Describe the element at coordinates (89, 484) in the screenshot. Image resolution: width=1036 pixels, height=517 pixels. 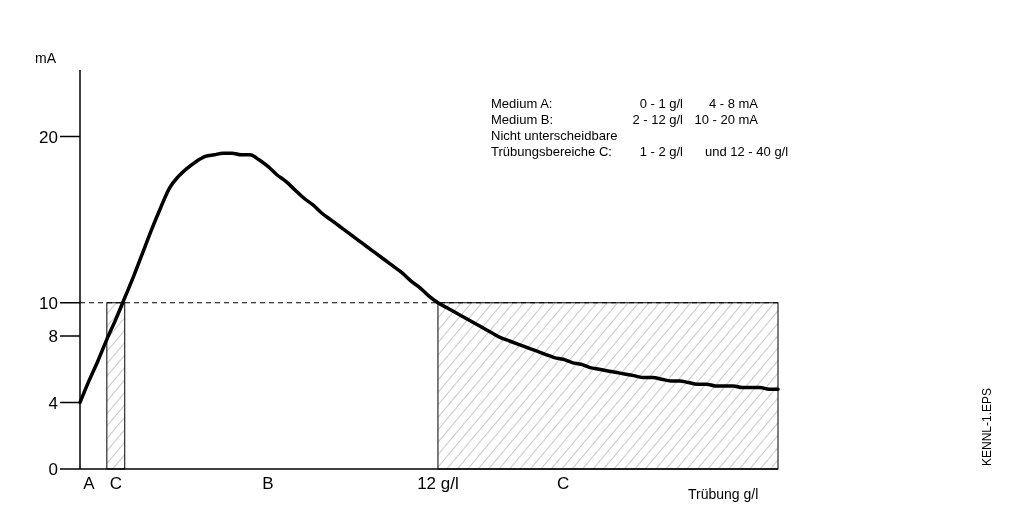
I see `x-tick-label: A` at that location.